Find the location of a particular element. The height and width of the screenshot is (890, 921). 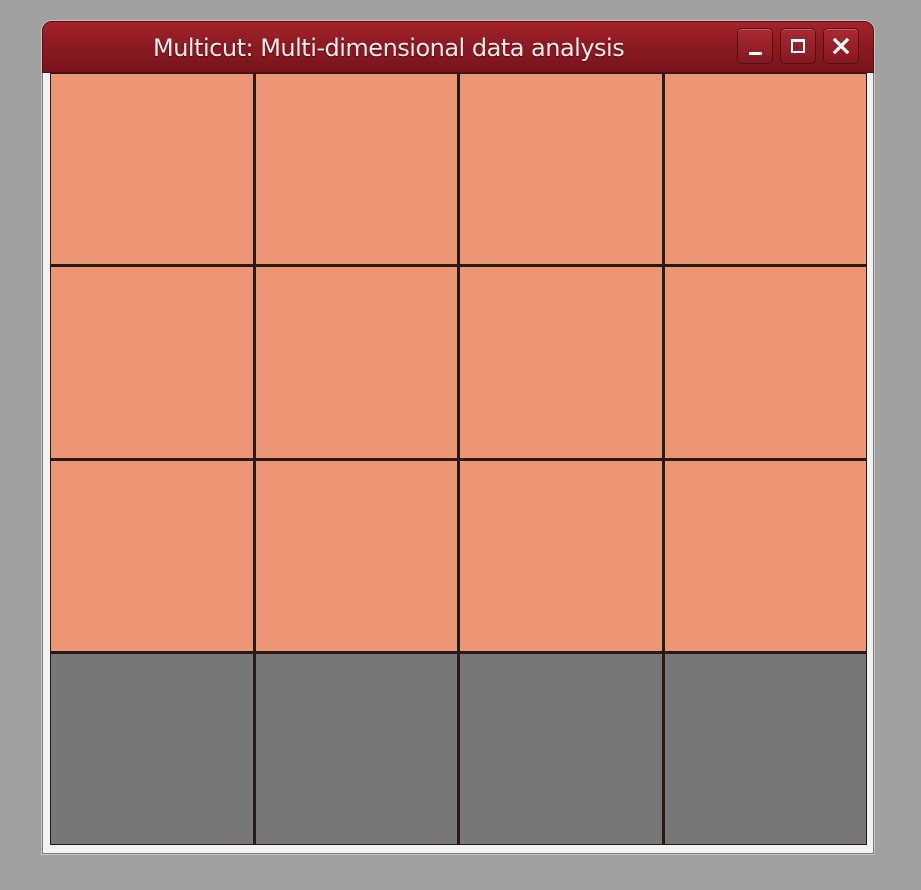

grid-cell-r1-c2 is located at coordinates (356, 169).